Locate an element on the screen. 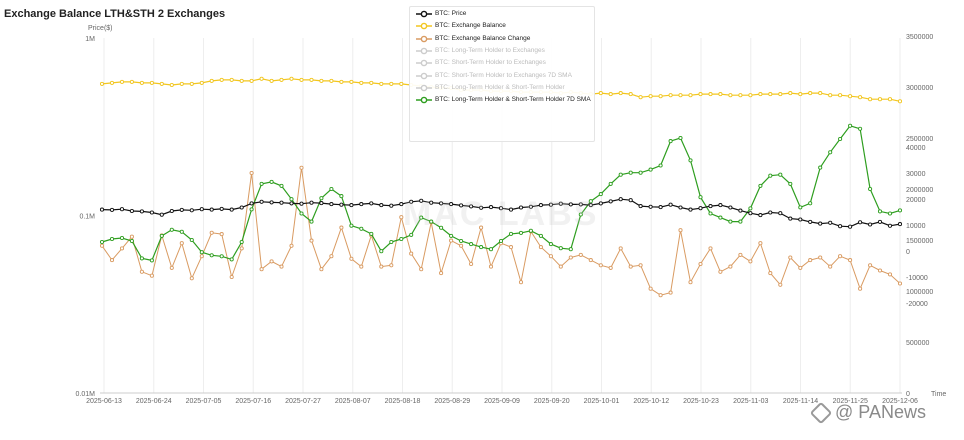 The height and width of the screenshot is (440, 964). x-tick-label: 2025-07-27 is located at coordinates (303, 401).